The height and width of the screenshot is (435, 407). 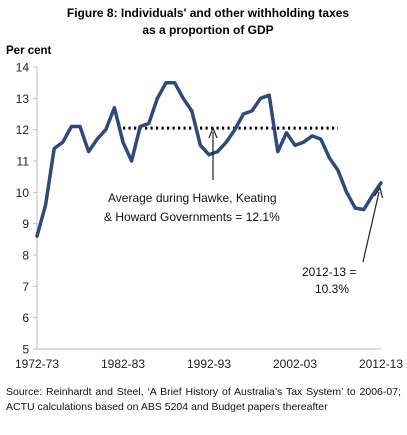 I want to click on y-tick-label: 14, so click(x=23, y=68).